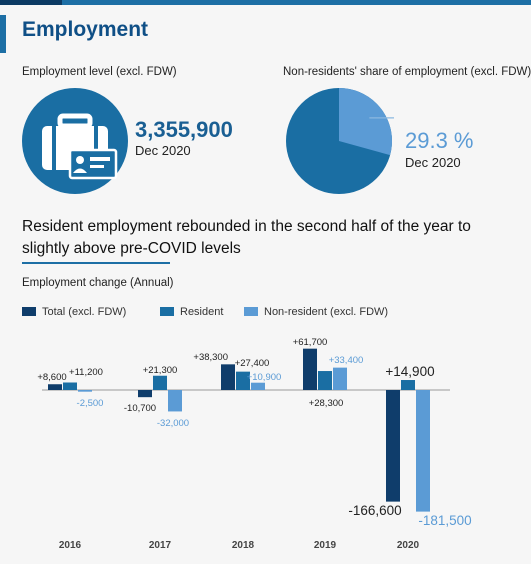  What do you see at coordinates (96, 263) in the screenshot?
I see `headline-underline` at bounding box center [96, 263].